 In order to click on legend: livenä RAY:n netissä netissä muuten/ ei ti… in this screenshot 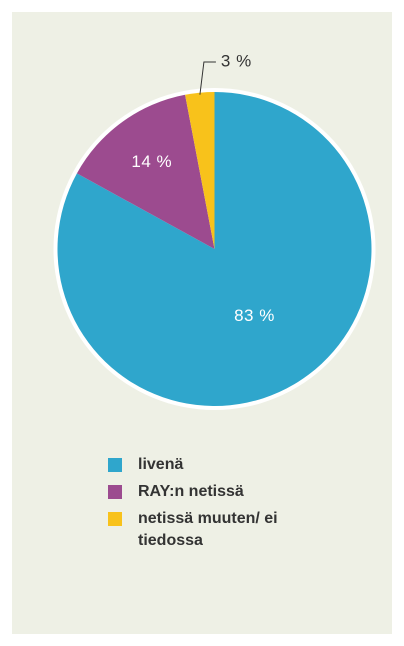, I will do `click(208, 505)`.